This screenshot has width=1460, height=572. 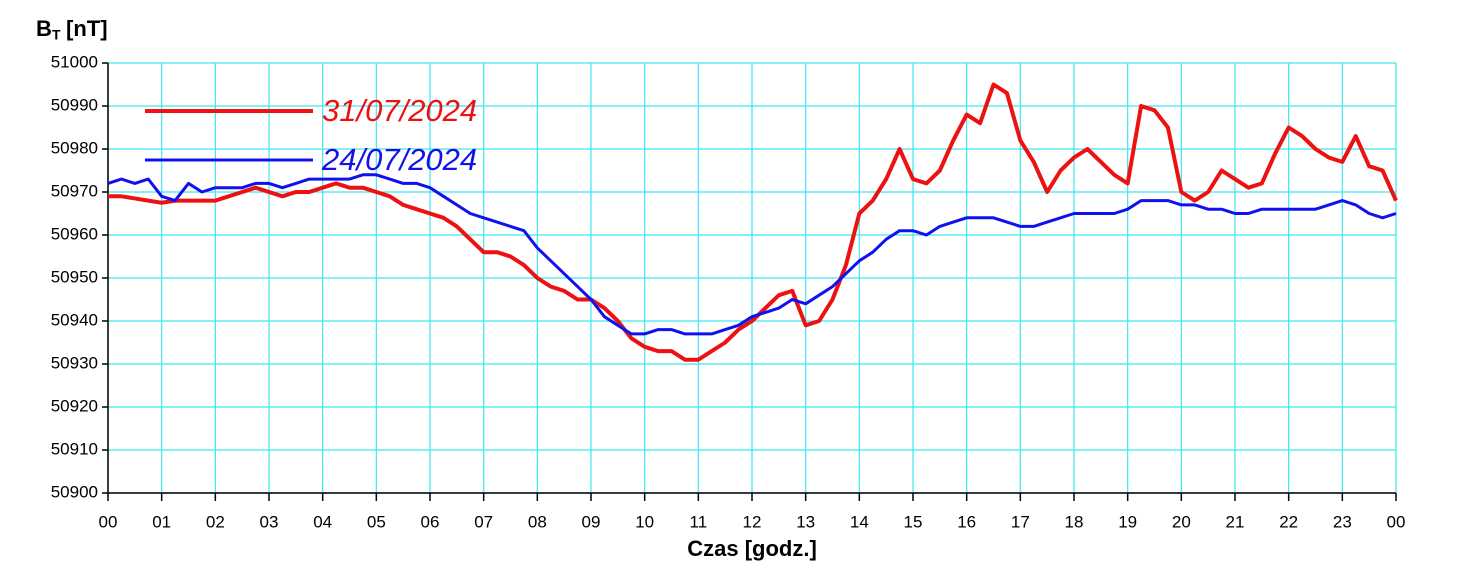 I want to click on y-tick-label: 50970, so click(x=74, y=190).